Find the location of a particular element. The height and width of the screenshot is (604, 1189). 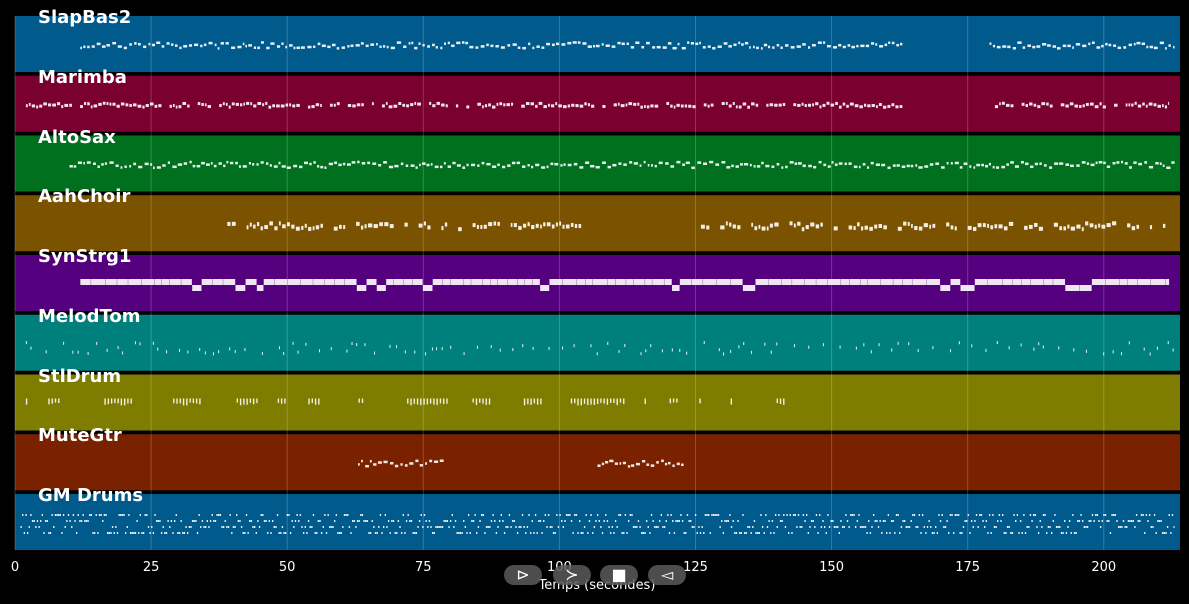

play-button: ⊳ is located at coordinates (523, 575).